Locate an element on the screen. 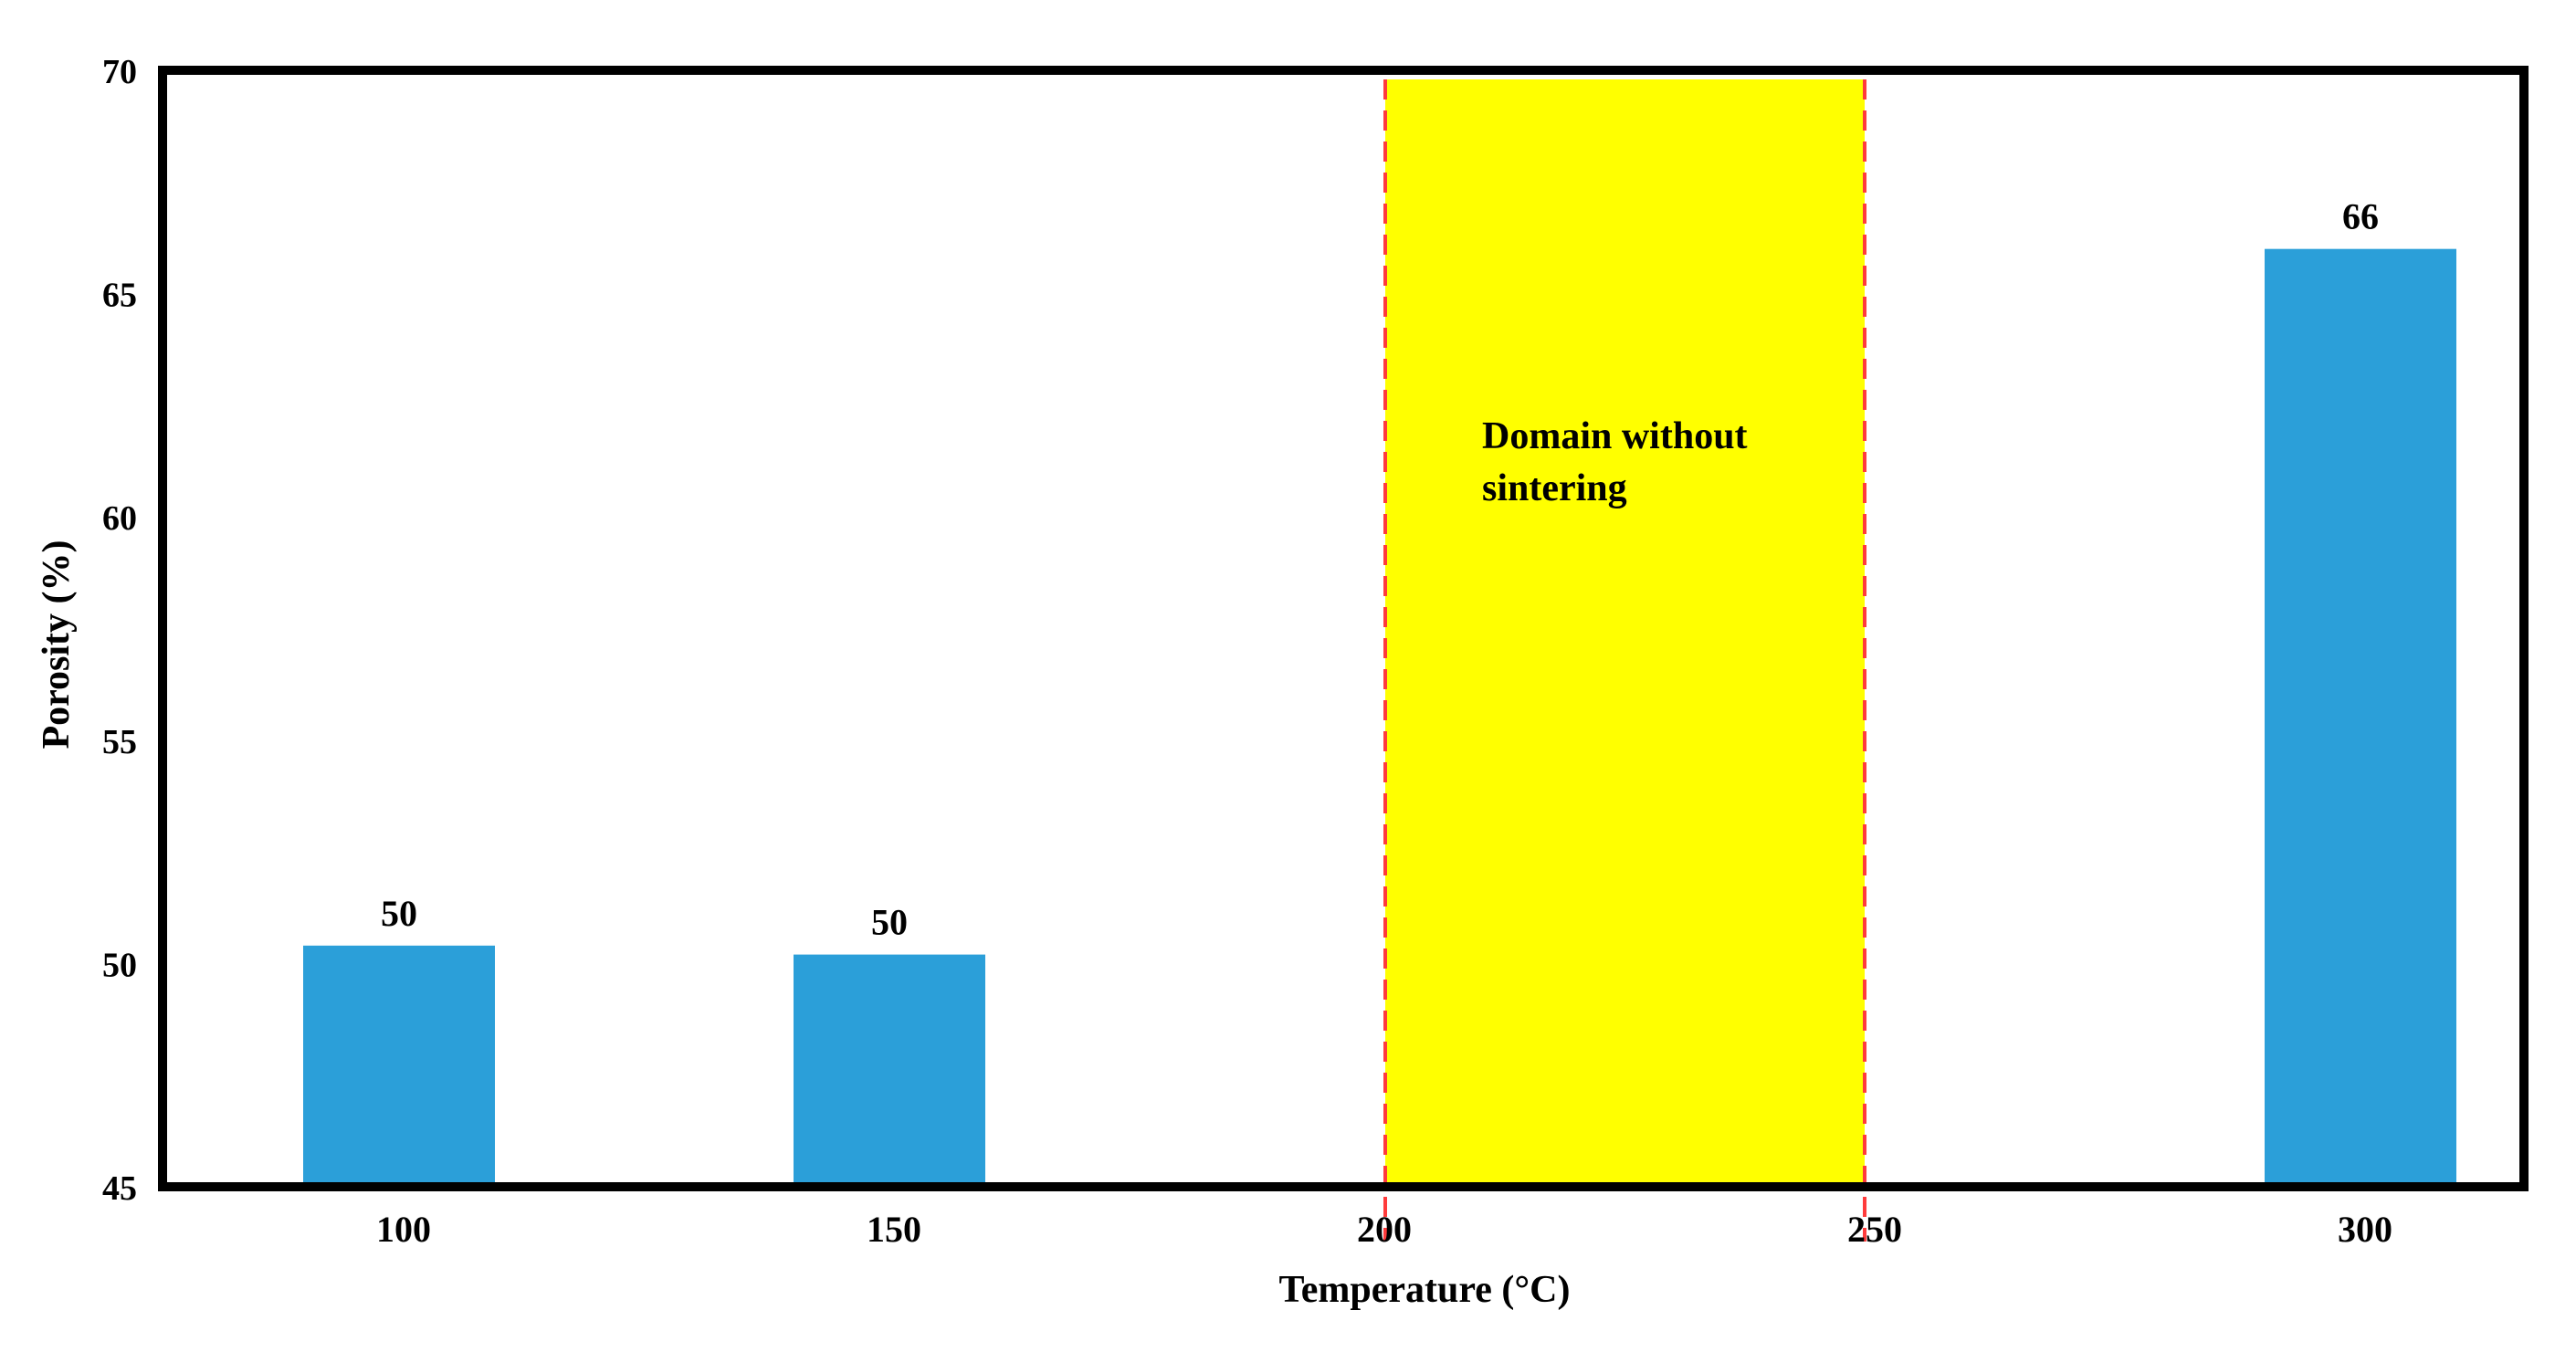 The image size is (2576, 1352). y-tick-label: 60 is located at coordinates (119, 518).